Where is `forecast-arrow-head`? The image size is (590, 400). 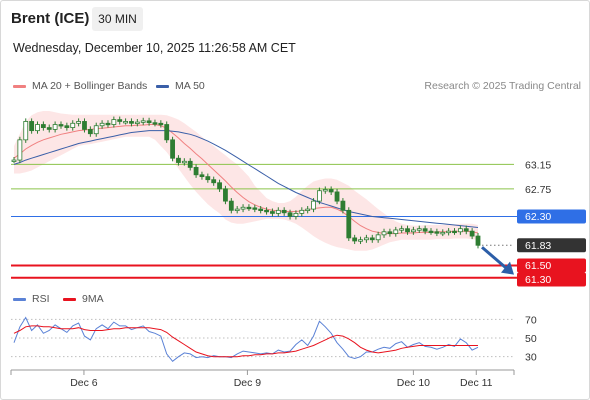 forecast-arrow-head is located at coordinates (507, 268).